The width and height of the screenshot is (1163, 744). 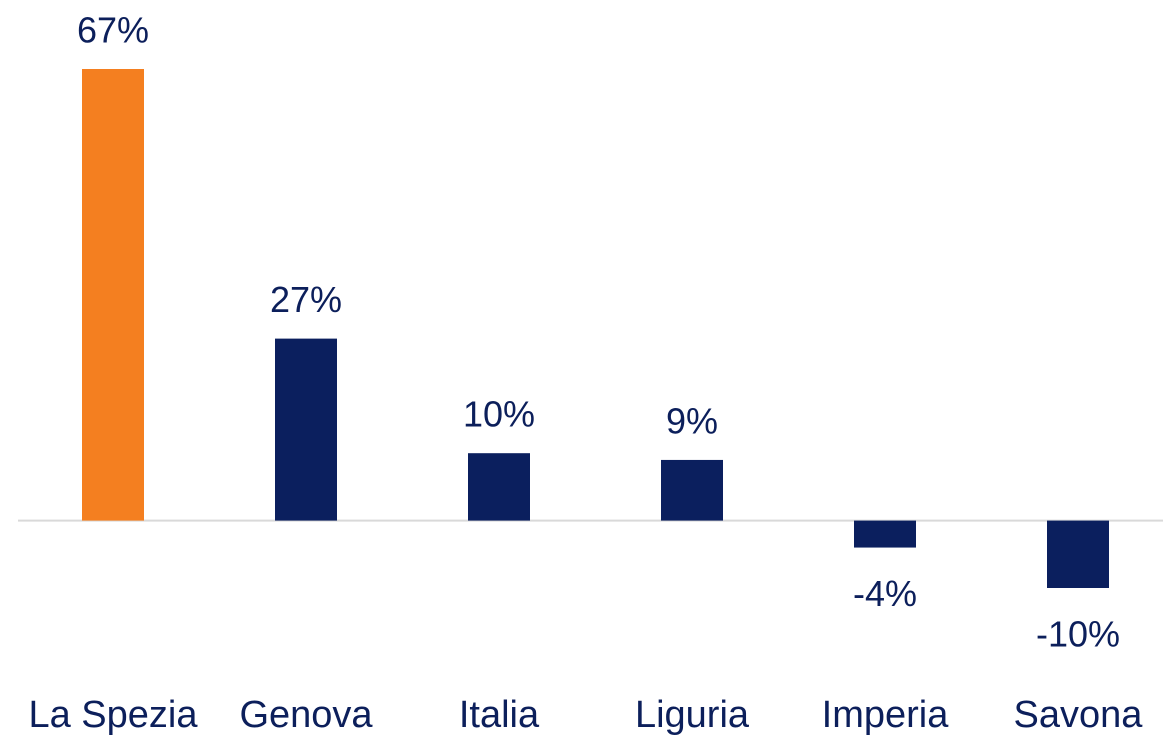 What do you see at coordinates (692, 715) in the screenshot?
I see `category-label: Liguria` at bounding box center [692, 715].